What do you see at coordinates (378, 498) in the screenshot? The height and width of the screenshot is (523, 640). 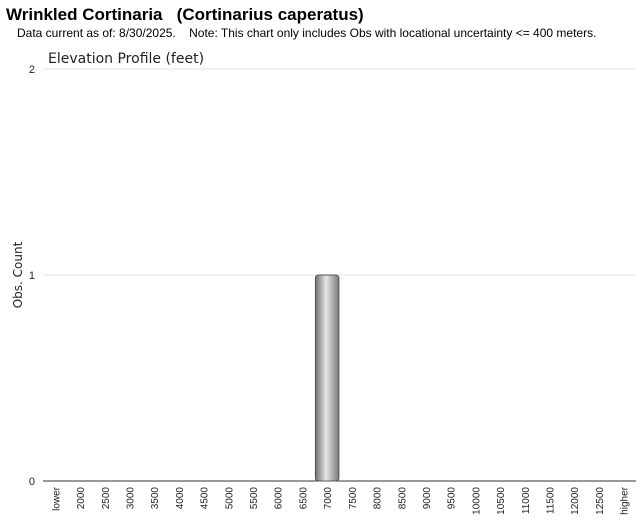 I see `x-tick-label: 8000` at bounding box center [378, 498].